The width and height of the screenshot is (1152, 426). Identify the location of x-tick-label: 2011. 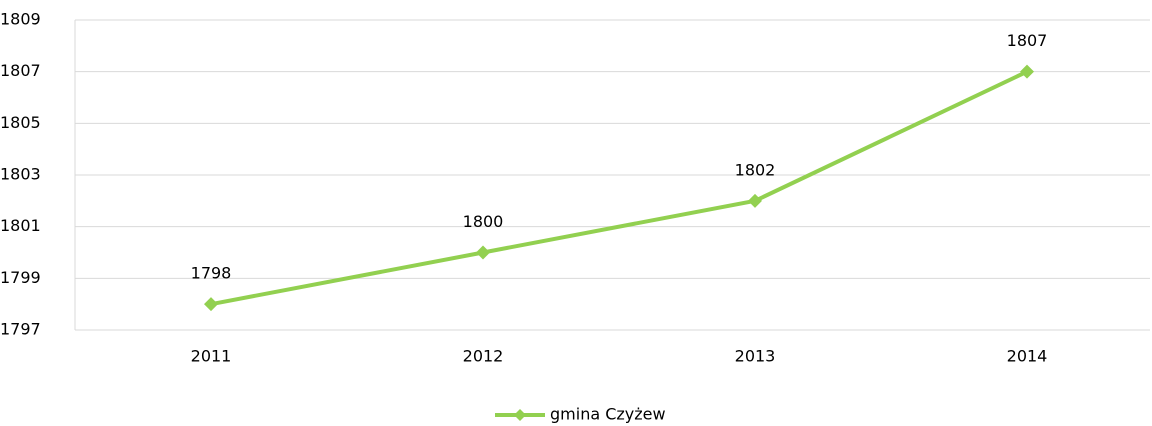
(211, 356).